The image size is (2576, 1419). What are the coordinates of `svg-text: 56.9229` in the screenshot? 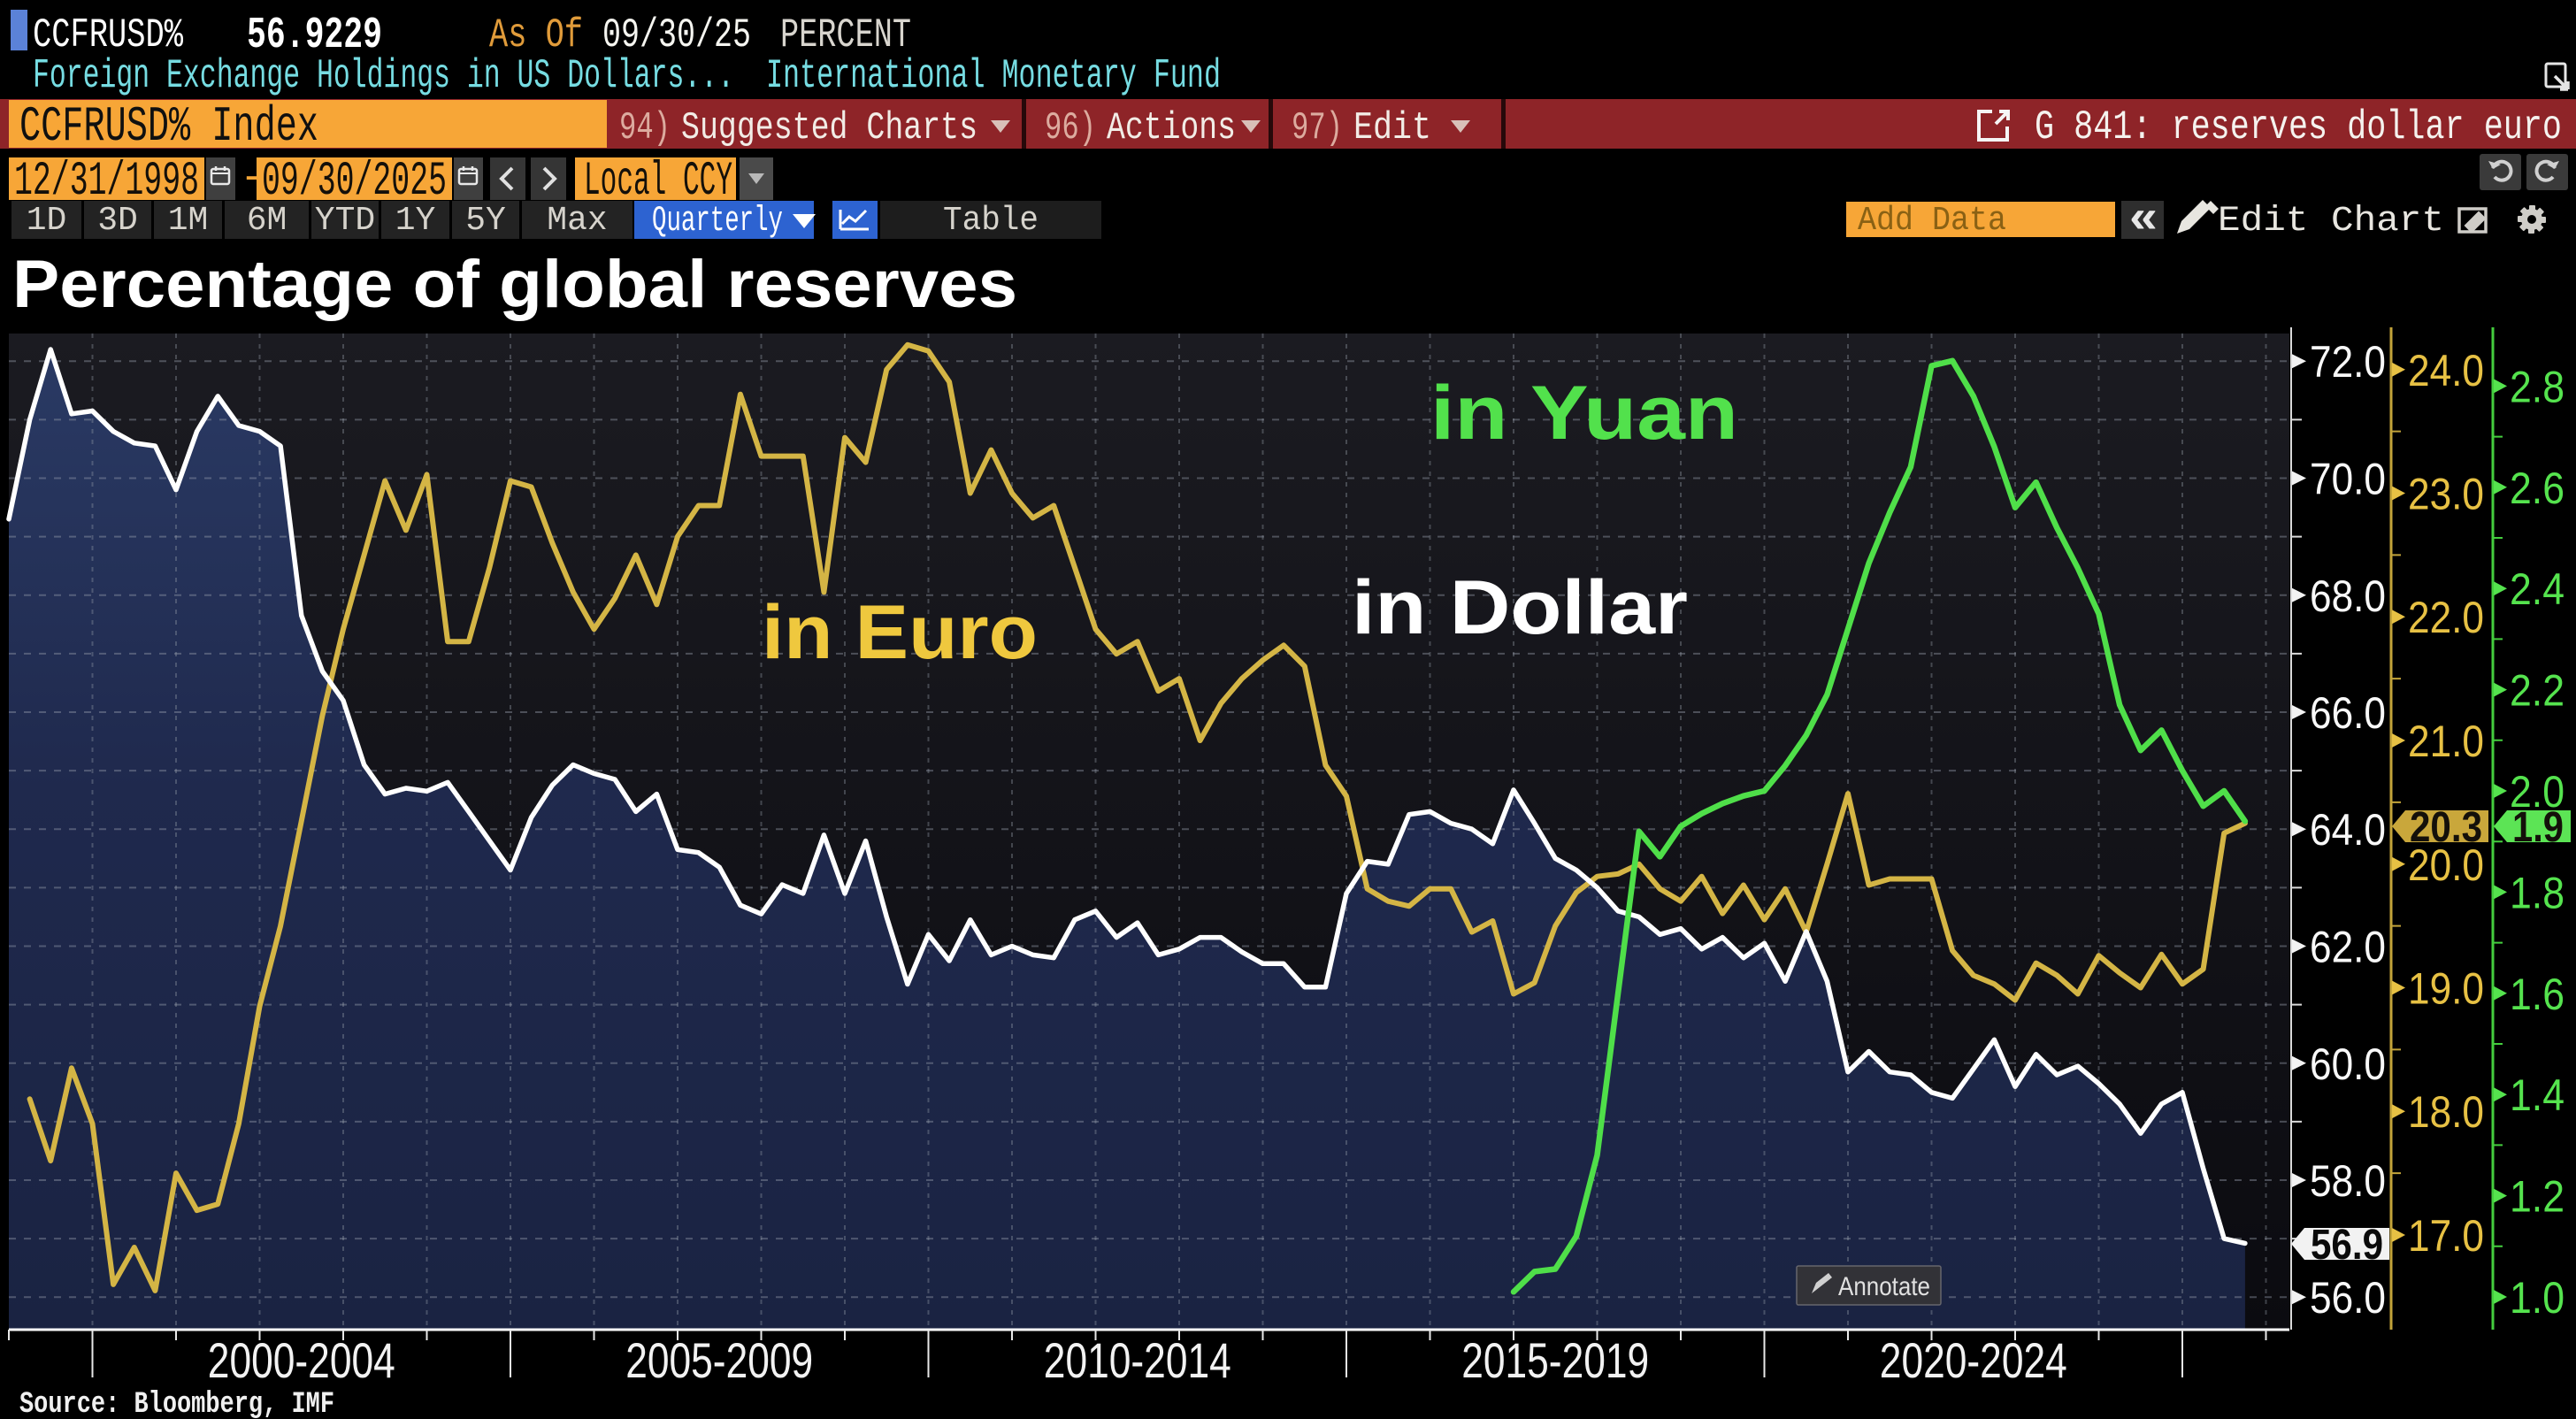 It's located at (314, 36).